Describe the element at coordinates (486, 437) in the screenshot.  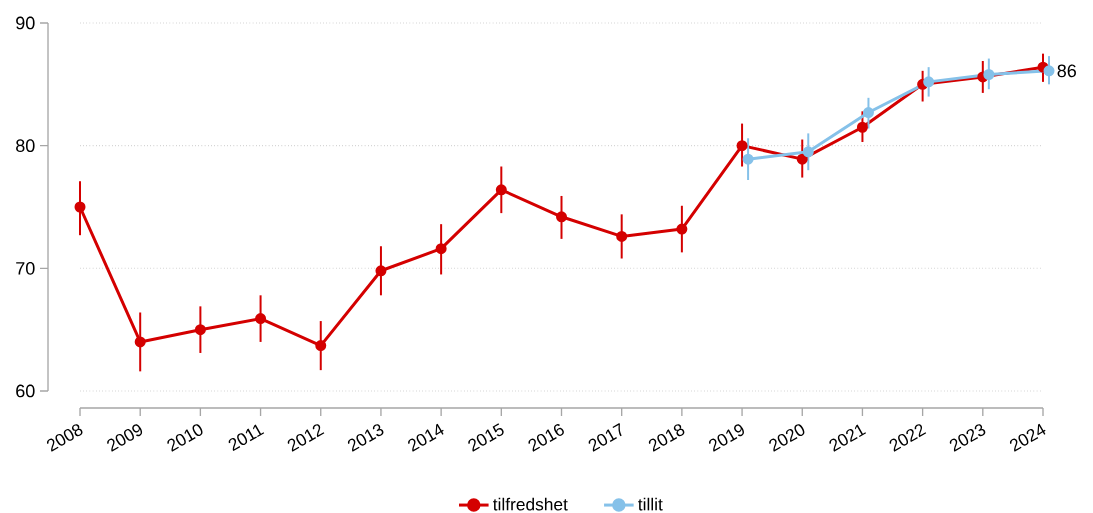
I see `x-tick-label: 2015` at that location.